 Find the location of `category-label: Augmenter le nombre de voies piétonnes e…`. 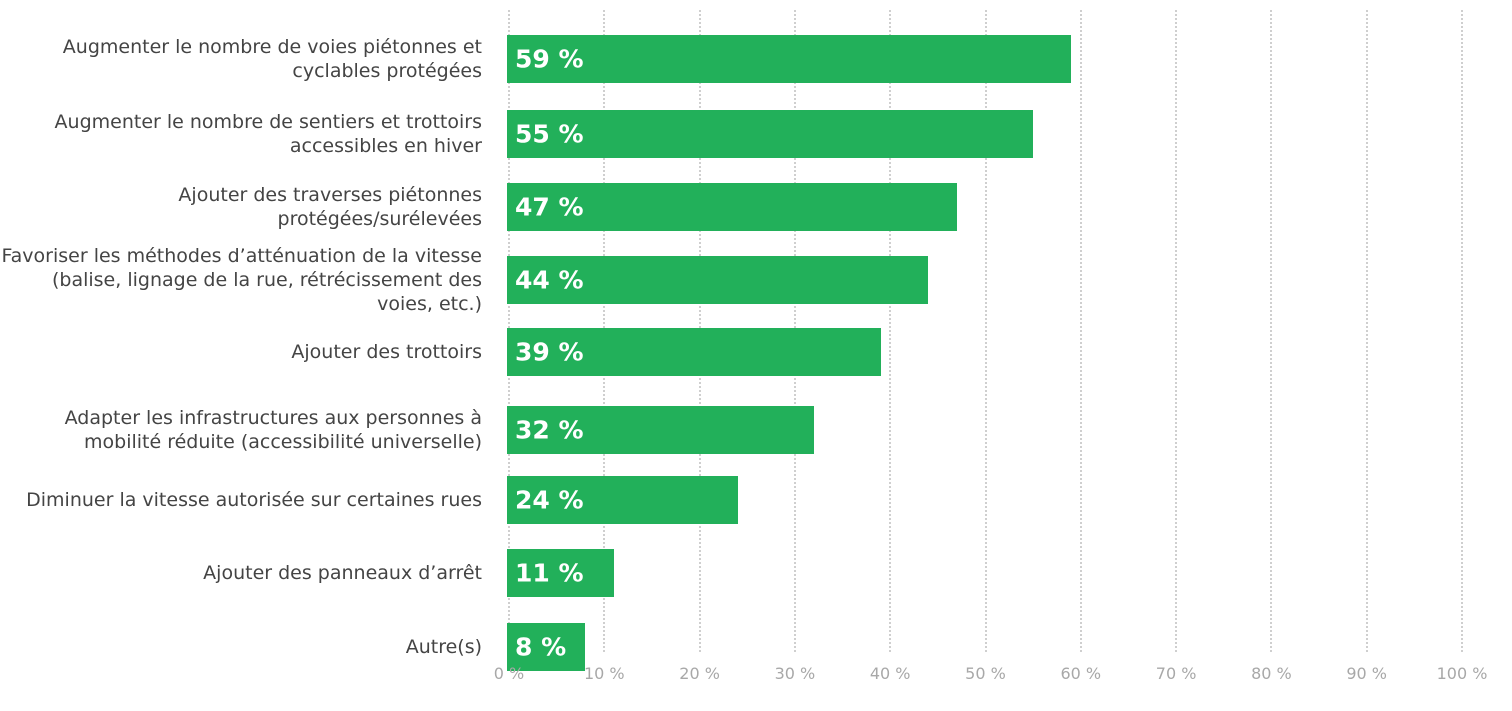

category-label: Augmenter le nombre de voies piétonnes e… is located at coordinates (272, 59).